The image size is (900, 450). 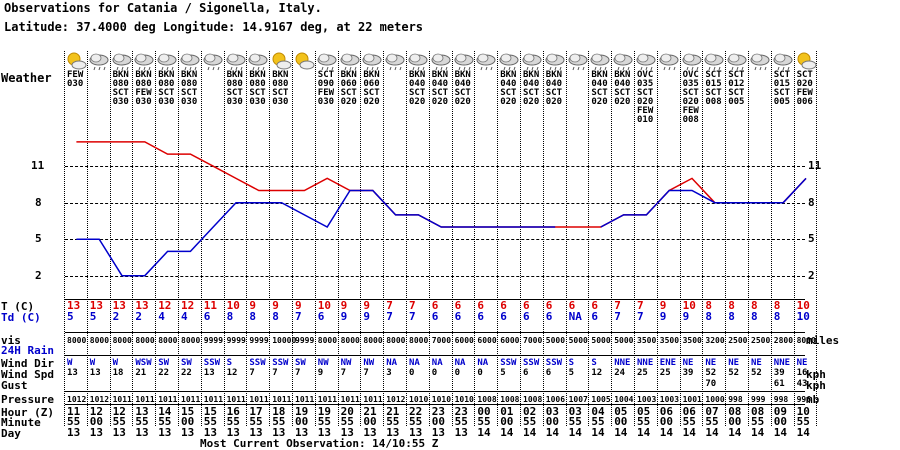 I want to click on hour-value: 21, so click(x=393, y=411).